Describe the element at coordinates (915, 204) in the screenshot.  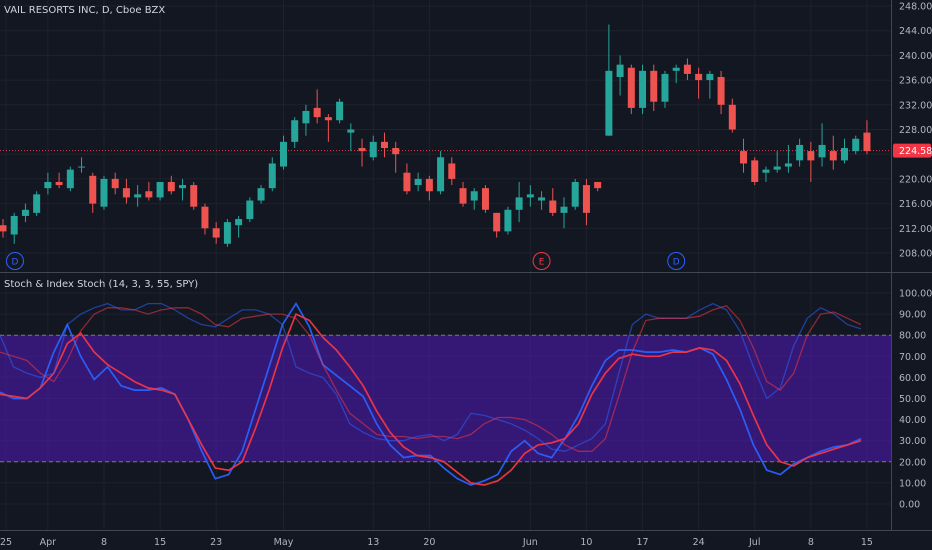
I see `price-tick-label: 216.00` at that location.